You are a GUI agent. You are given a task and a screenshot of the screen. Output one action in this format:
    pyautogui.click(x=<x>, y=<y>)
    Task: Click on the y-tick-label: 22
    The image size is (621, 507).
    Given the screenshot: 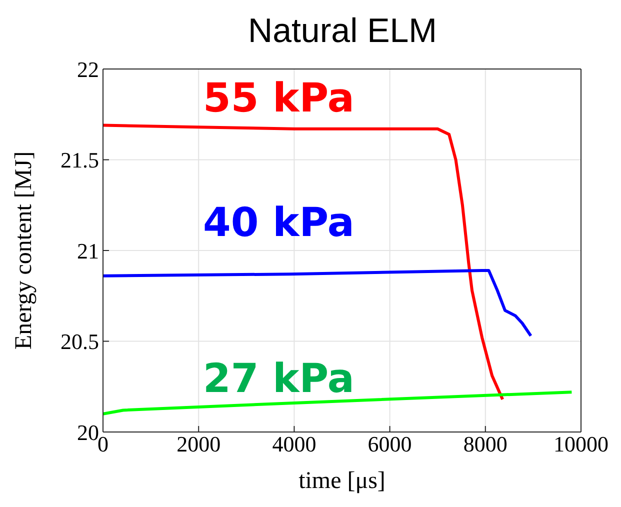 What is the action you would take?
    pyautogui.click(x=88, y=69)
    